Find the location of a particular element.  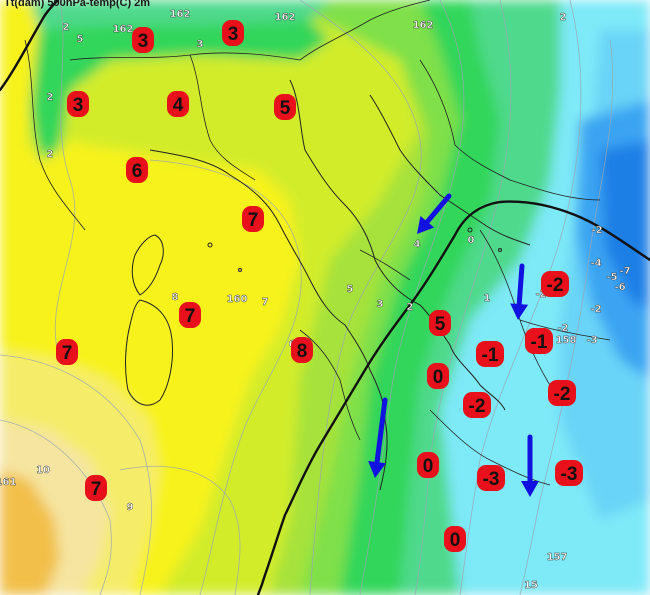

contour-label: 160 is located at coordinates (237, 299).